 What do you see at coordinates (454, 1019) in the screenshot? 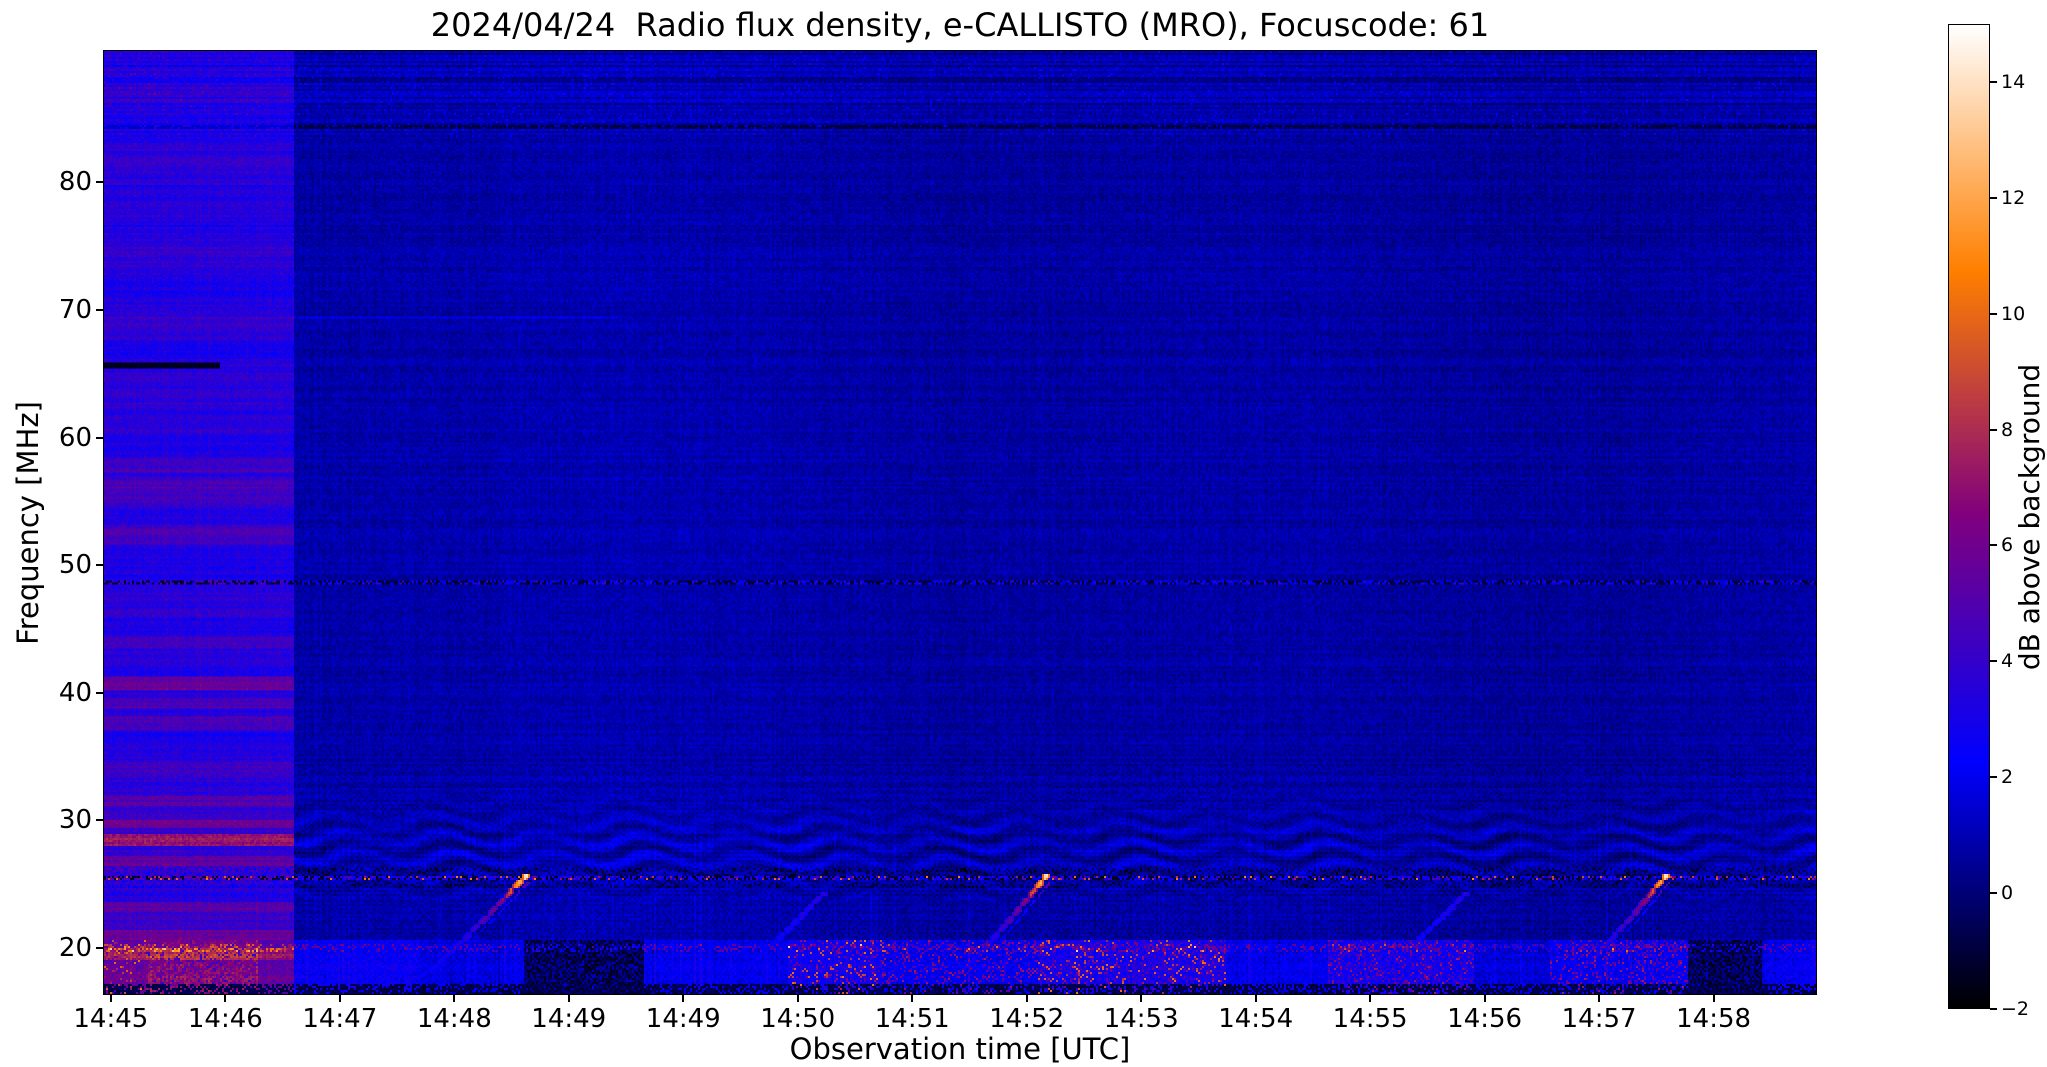
I see `x-tick-label: 14:48` at bounding box center [454, 1019].